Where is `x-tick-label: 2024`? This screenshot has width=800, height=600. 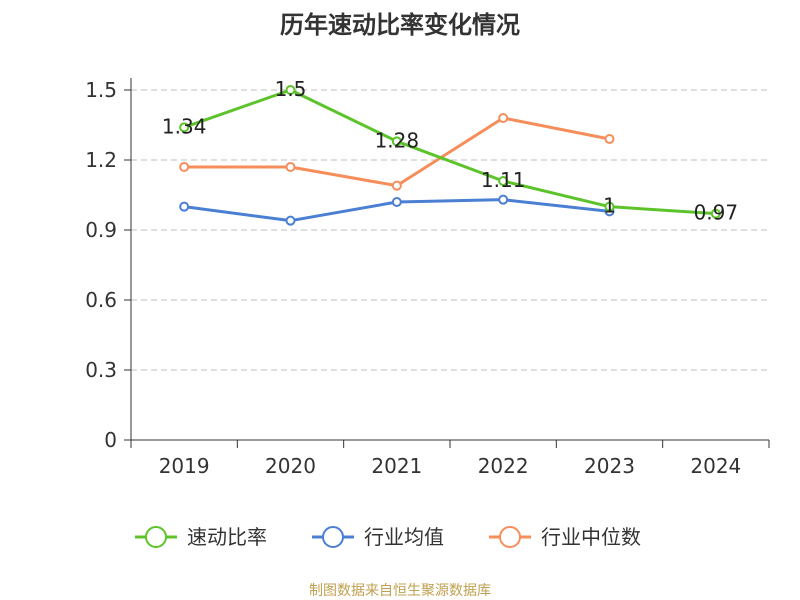 x-tick-label: 2024 is located at coordinates (715, 466).